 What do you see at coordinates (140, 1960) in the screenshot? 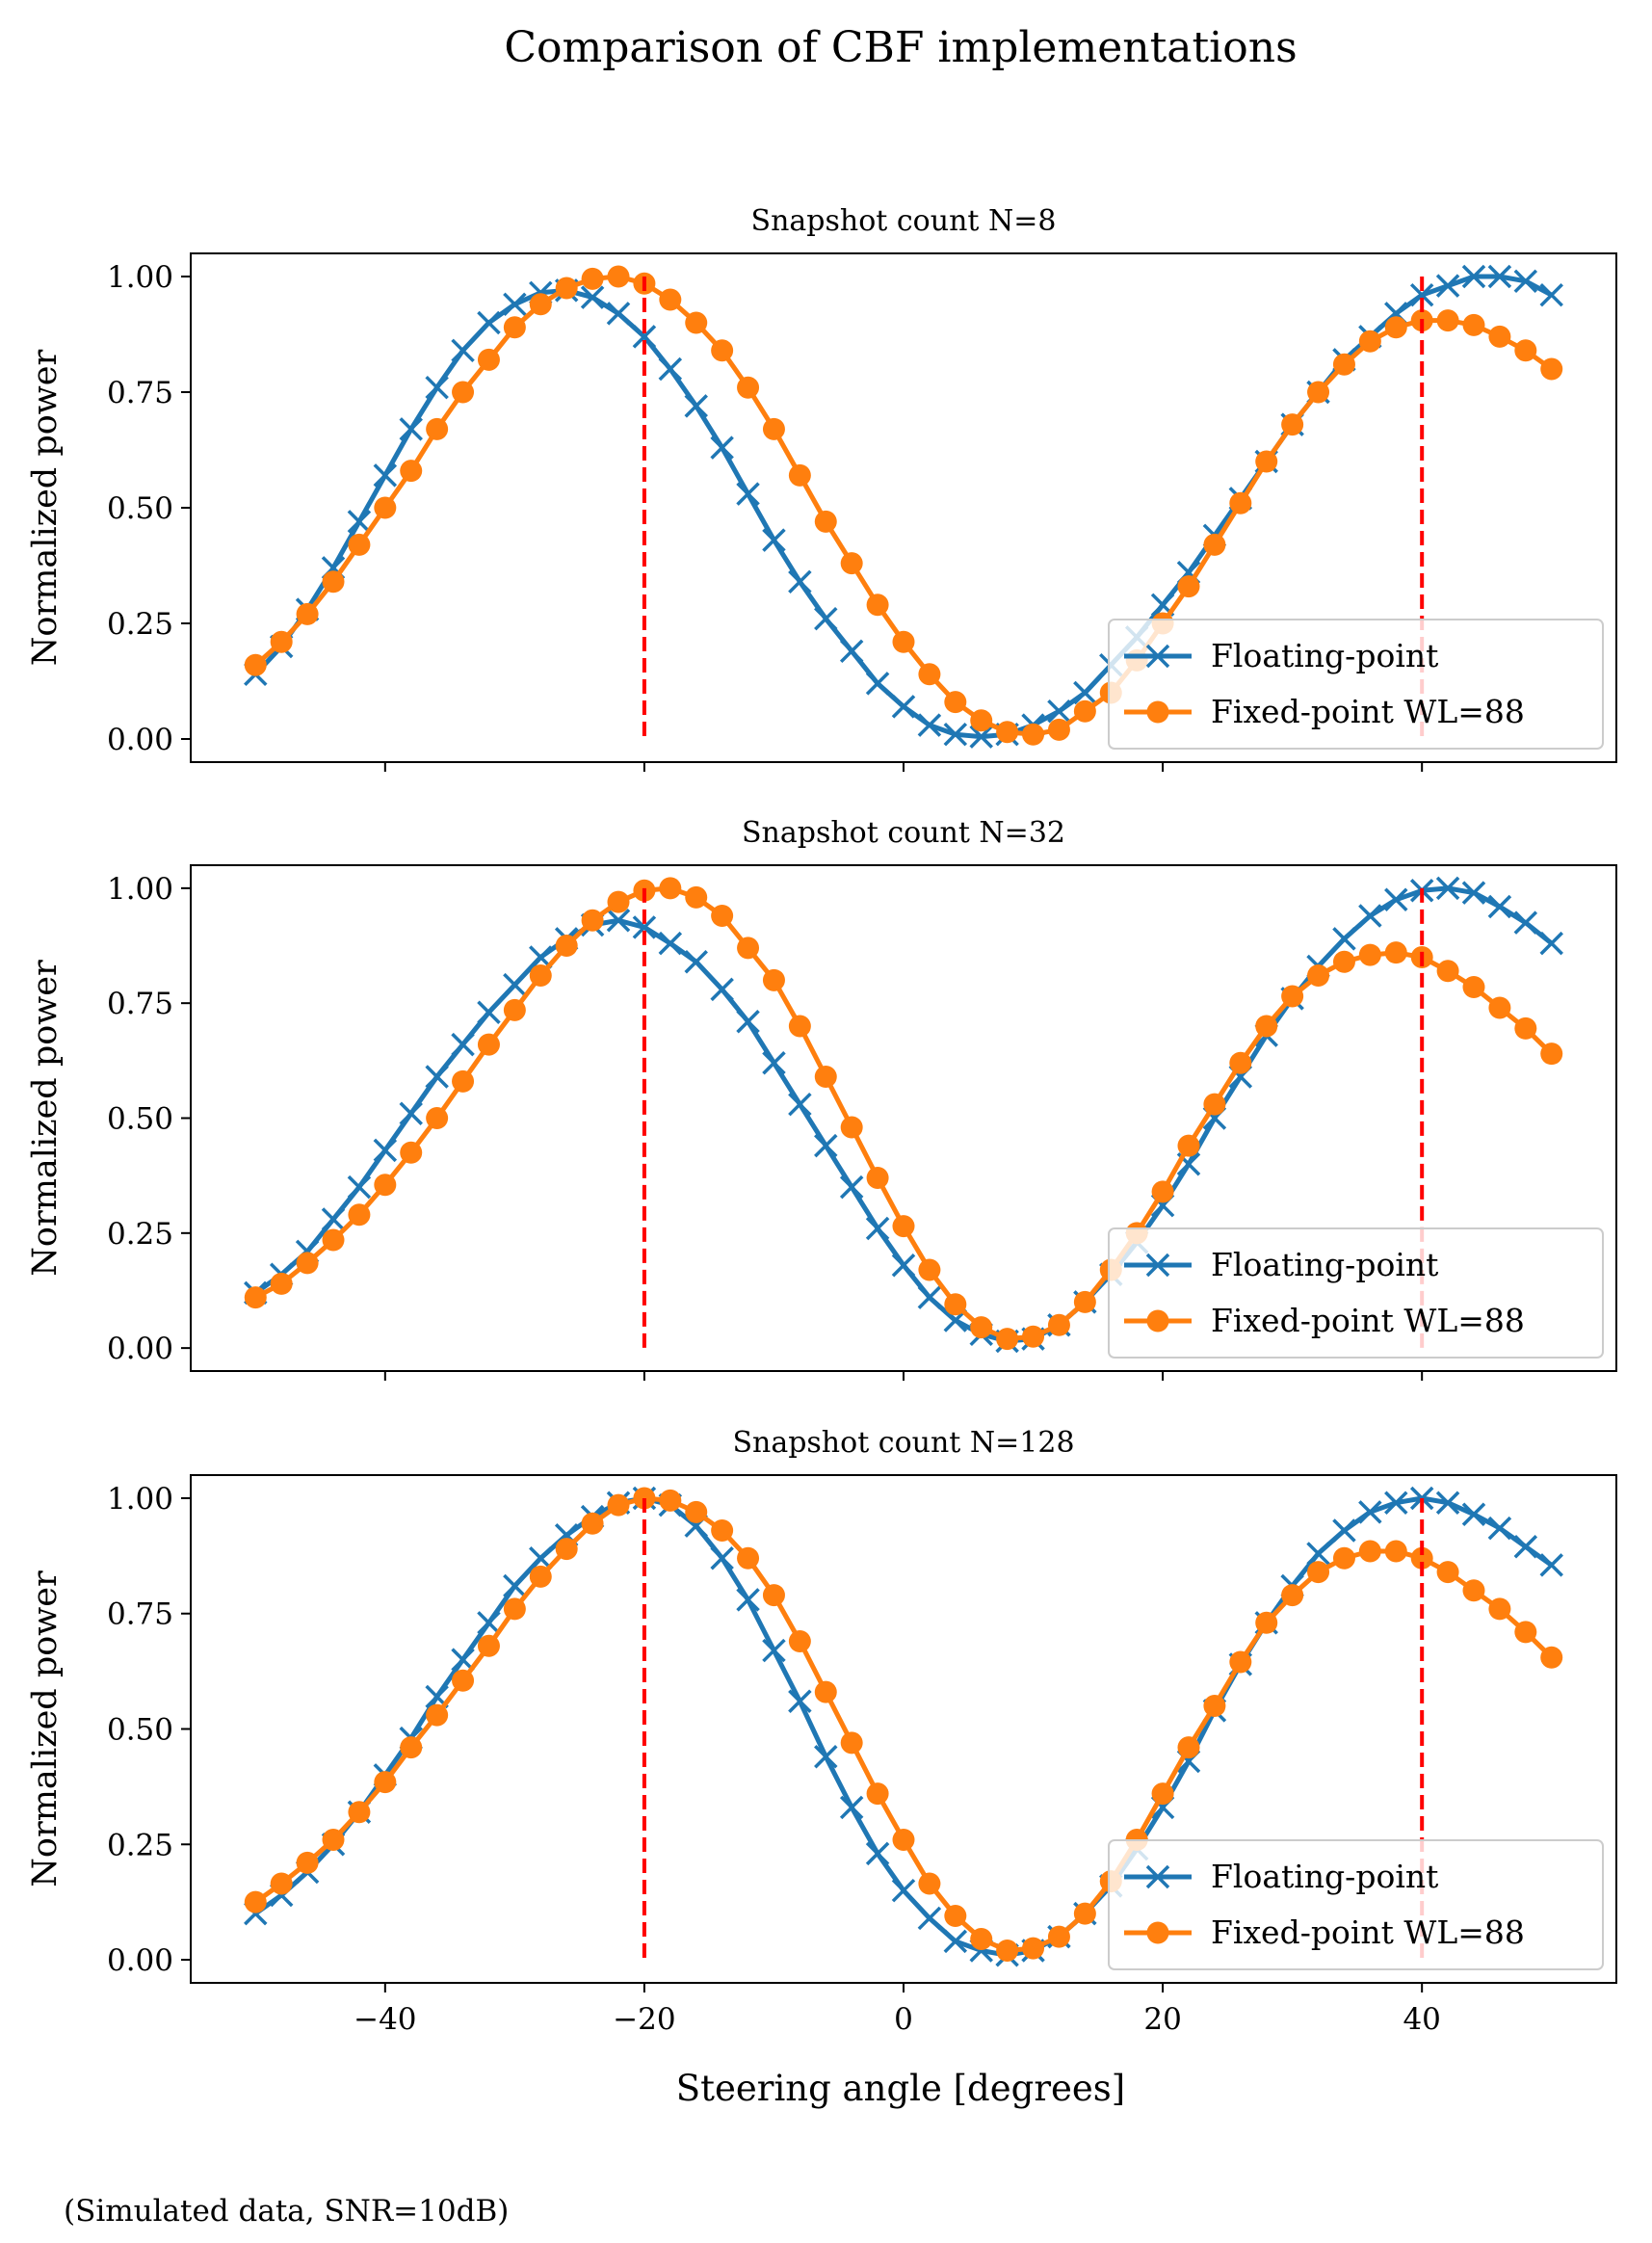
I see `y-tick-label: 0.00` at bounding box center [140, 1960].